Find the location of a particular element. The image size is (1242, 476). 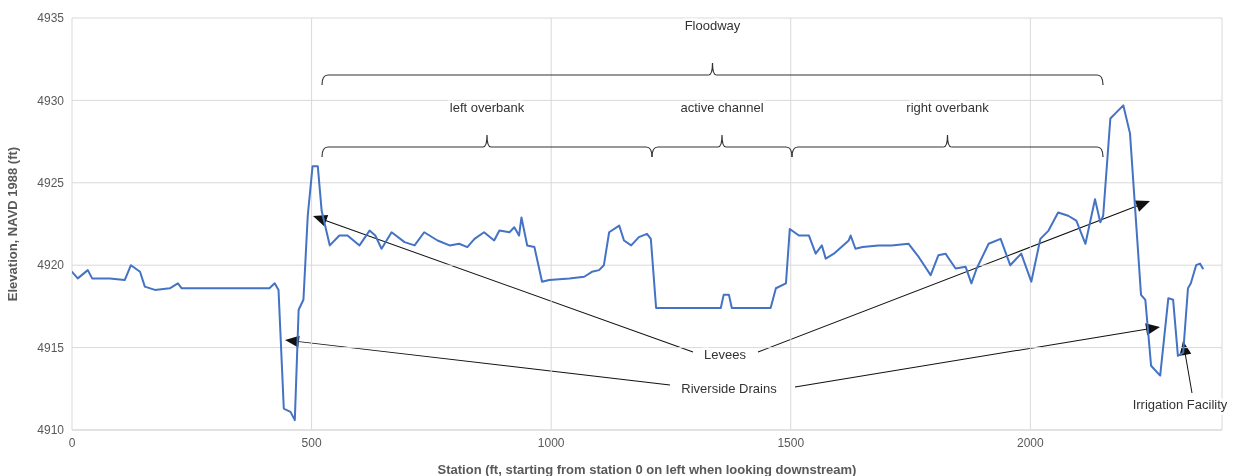

y-tick-label: 4910 is located at coordinates (51, 430).